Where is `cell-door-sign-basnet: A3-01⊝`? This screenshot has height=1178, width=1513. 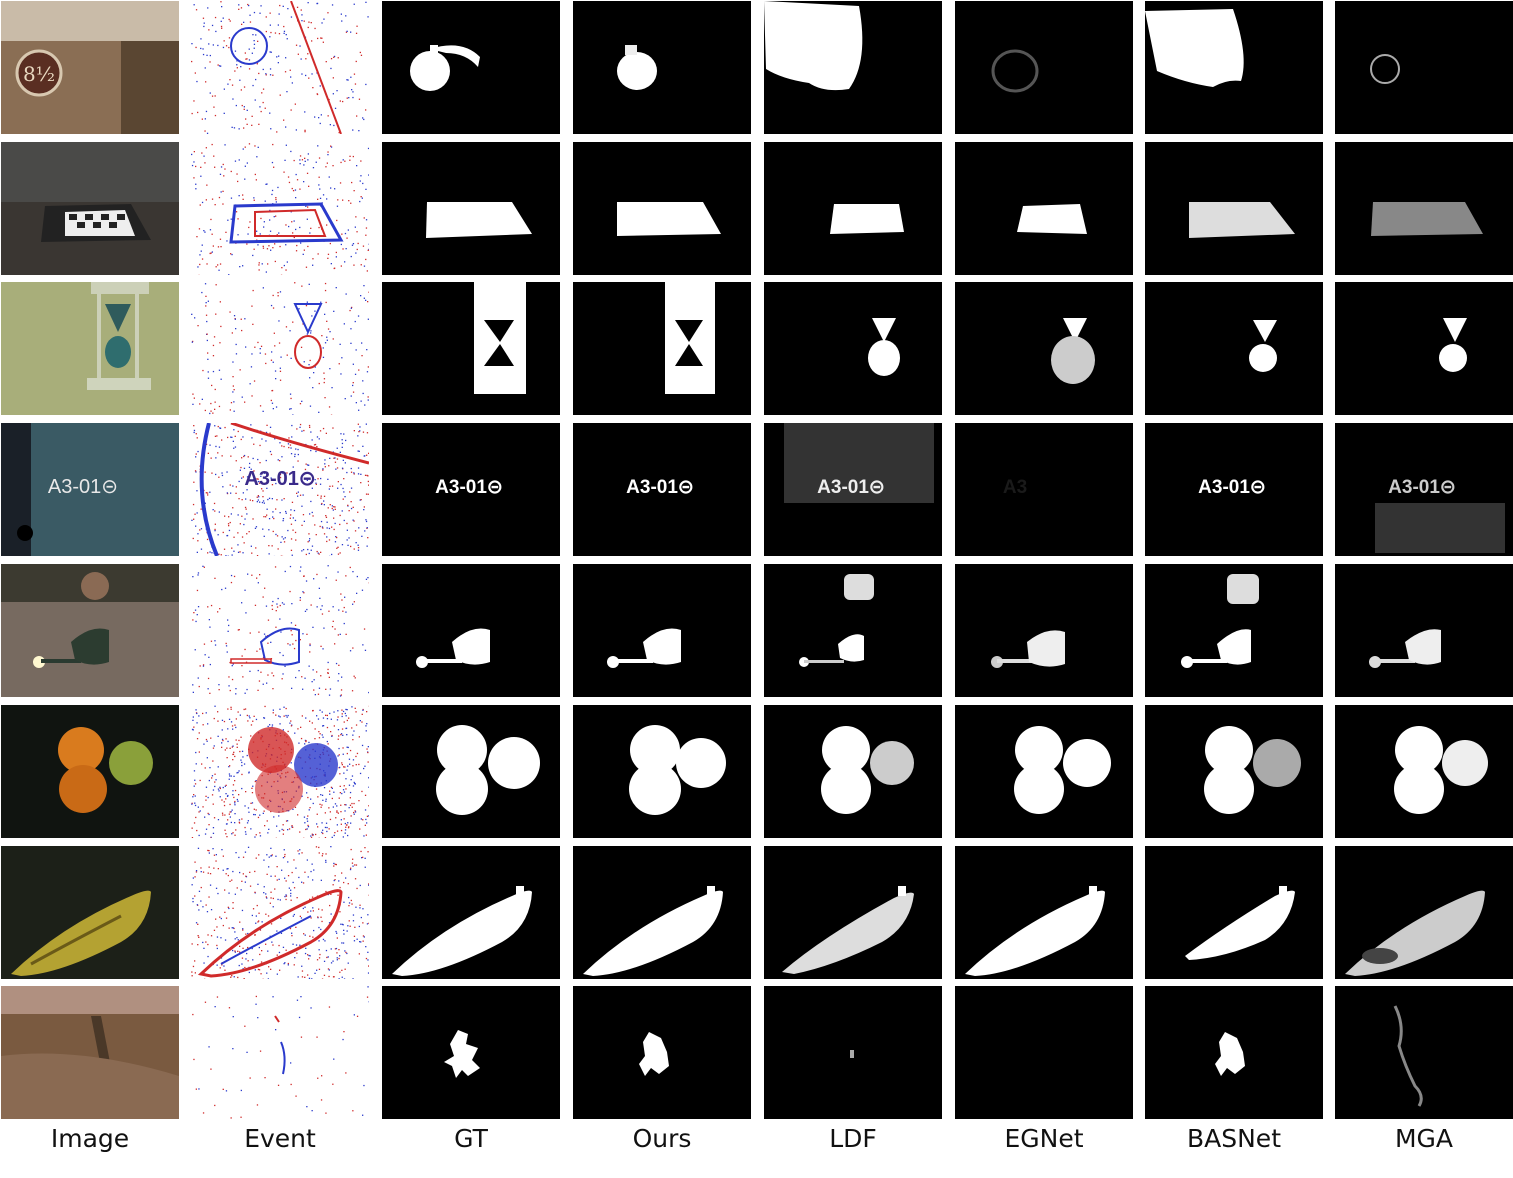 cell-door-sign-basnet: A3-01⊝ is located at coordinates (1234, 489).